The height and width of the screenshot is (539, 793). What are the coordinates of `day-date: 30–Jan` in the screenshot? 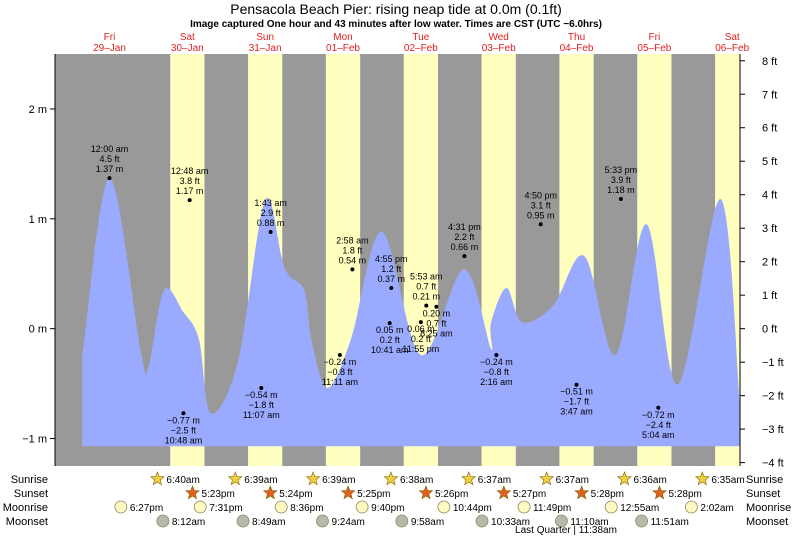 It's located at (187, 48).